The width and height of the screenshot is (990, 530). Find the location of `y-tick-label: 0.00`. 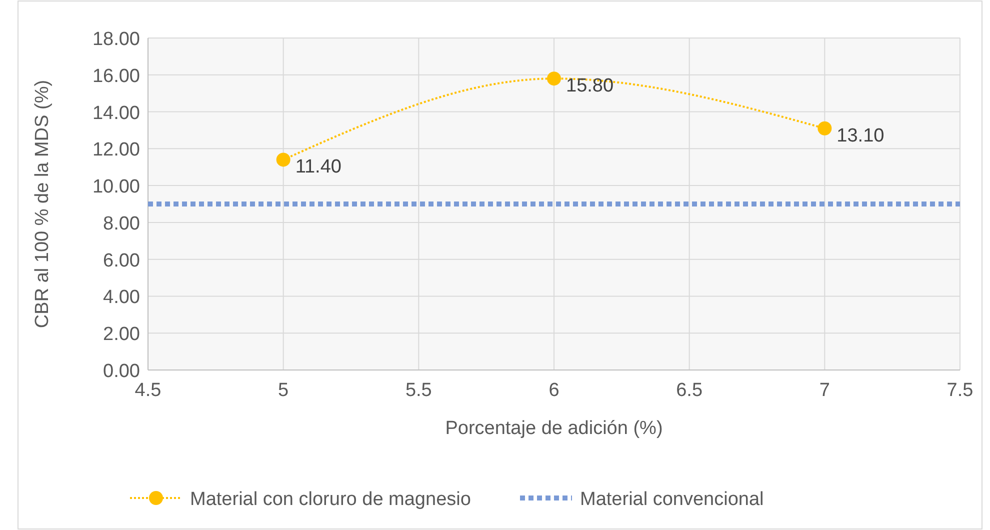

y-tick-label: 0.00 is located at coordinates (121, 371).